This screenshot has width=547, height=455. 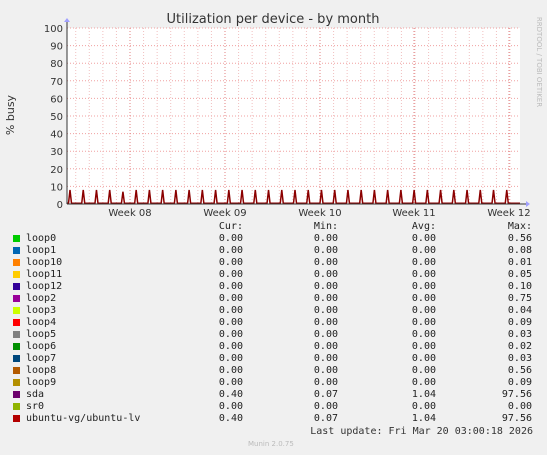 I want to click on y-axis-label: % busy, so click(x=10, y=114).